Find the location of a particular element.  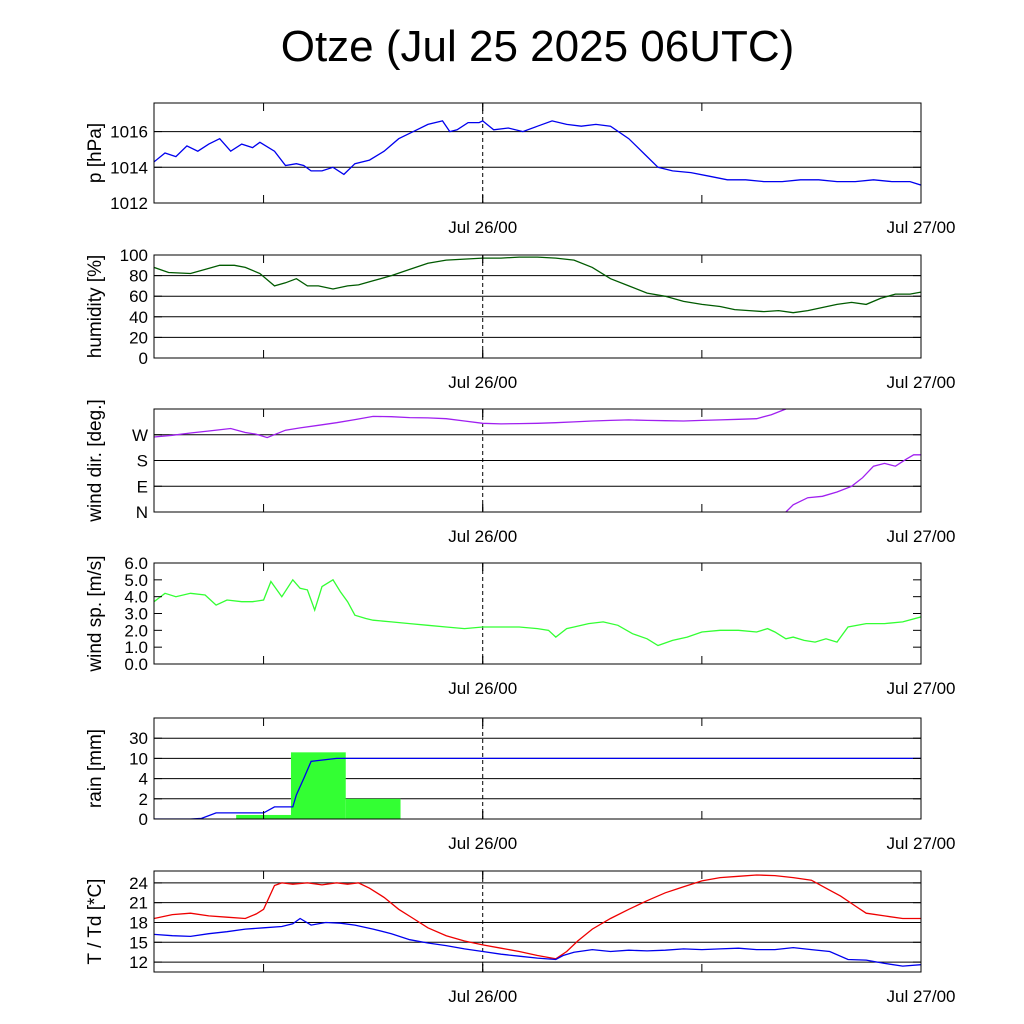

series-line-wind_speed is located at coordinates (537, 612).